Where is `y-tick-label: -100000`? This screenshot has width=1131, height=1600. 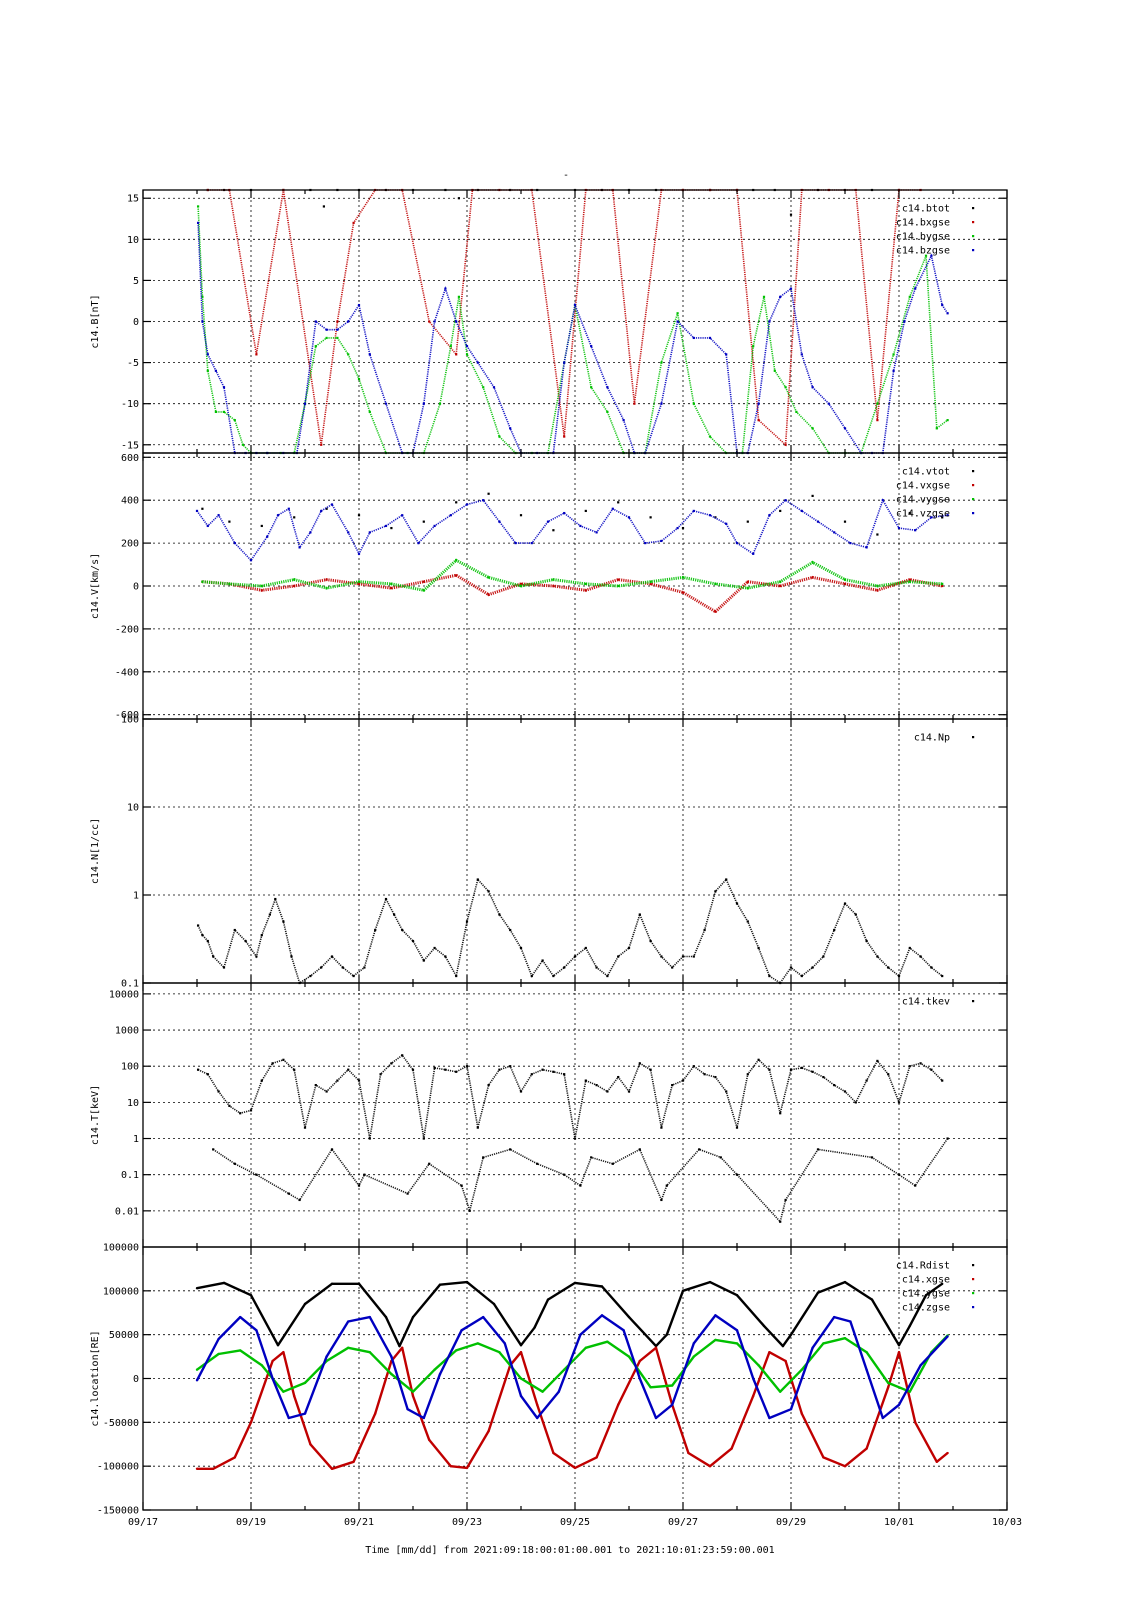
y-tick-label: -100000 is located at coordinates (118, 1467).